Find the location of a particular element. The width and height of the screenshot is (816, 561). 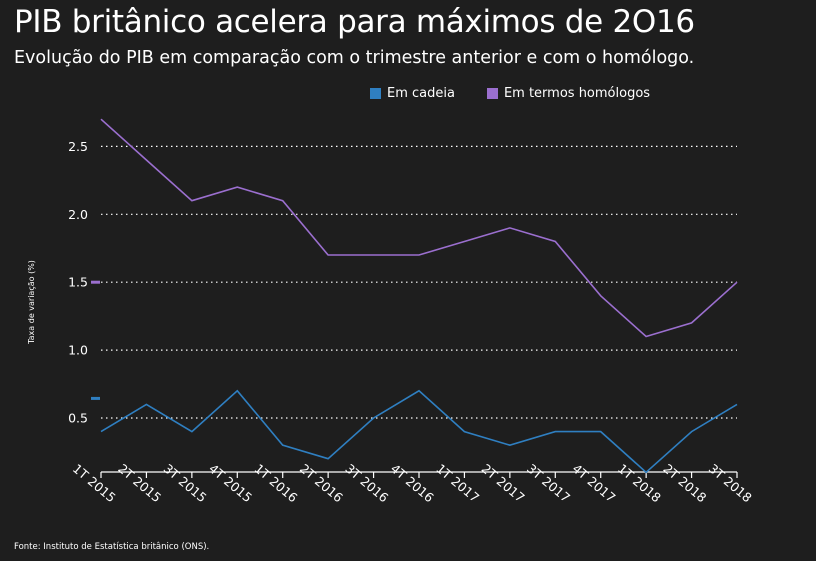

legend-swatch-cadeia is located at coordinates (375, 93).